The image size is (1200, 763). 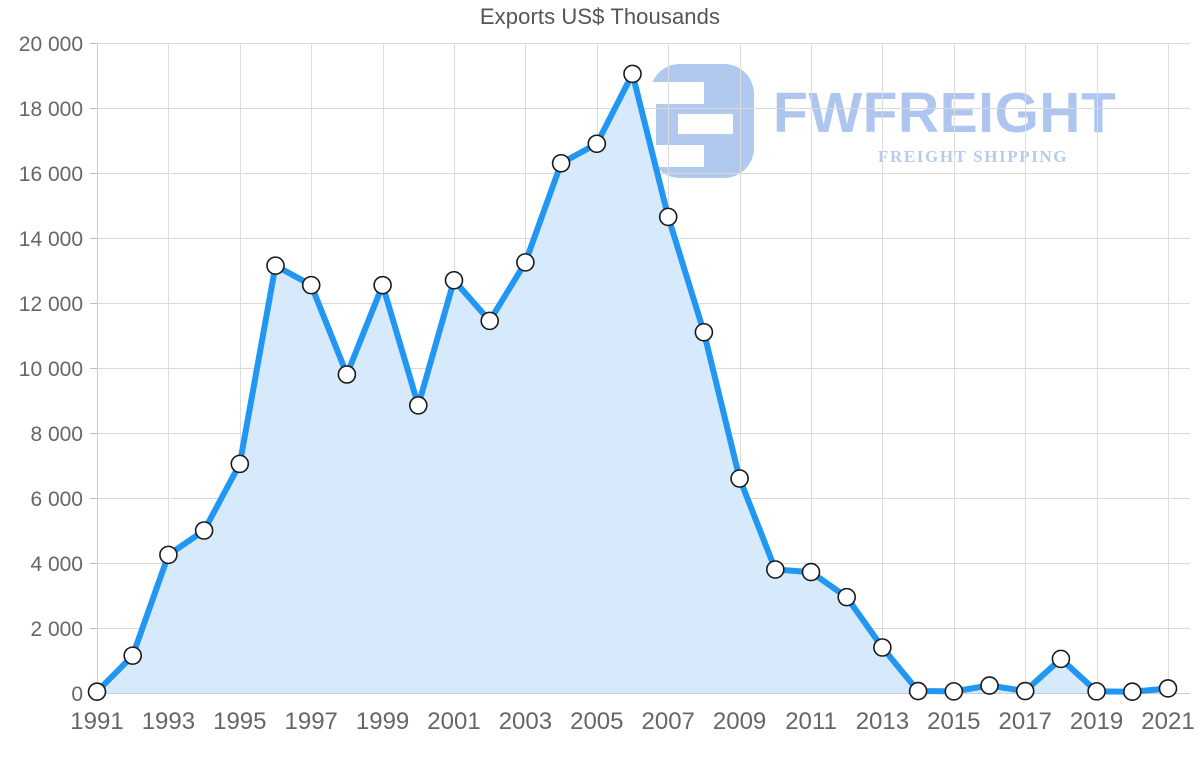 What do you see at coordinates (311, 721) in the screenshot?
I see `x-axis-tick-label: 1997` at bounding box center [311, 721].